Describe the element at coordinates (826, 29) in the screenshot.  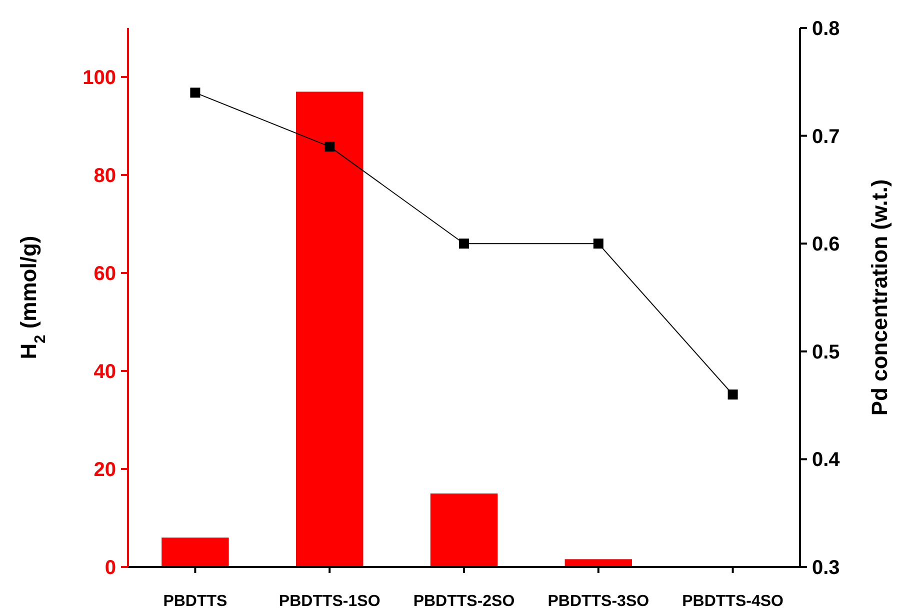
I see `y2-tick-label: 0.8` at that location.